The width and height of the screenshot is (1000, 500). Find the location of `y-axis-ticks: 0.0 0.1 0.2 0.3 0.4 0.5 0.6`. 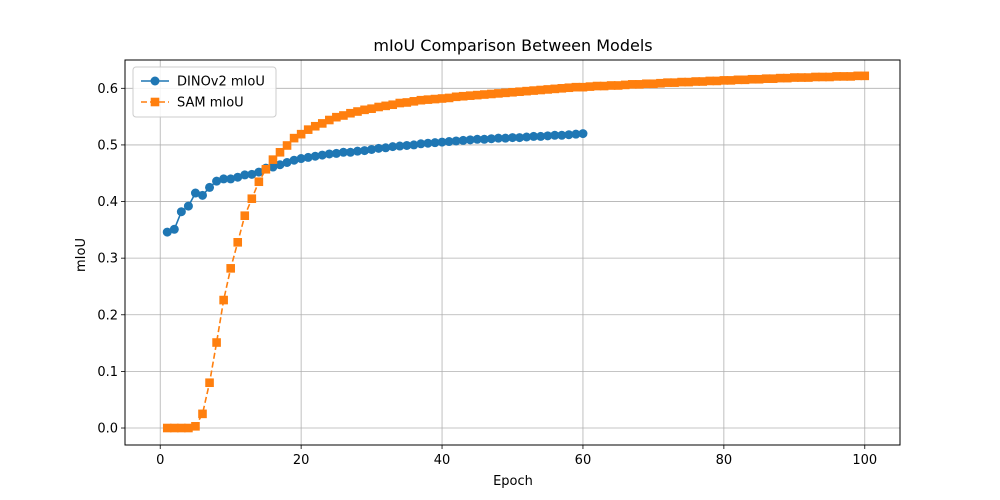

y-axis-ticks: 0.0 0.1 0.2 0.3 0.4 0.5 0.6 is located at coordinates (111, 259).